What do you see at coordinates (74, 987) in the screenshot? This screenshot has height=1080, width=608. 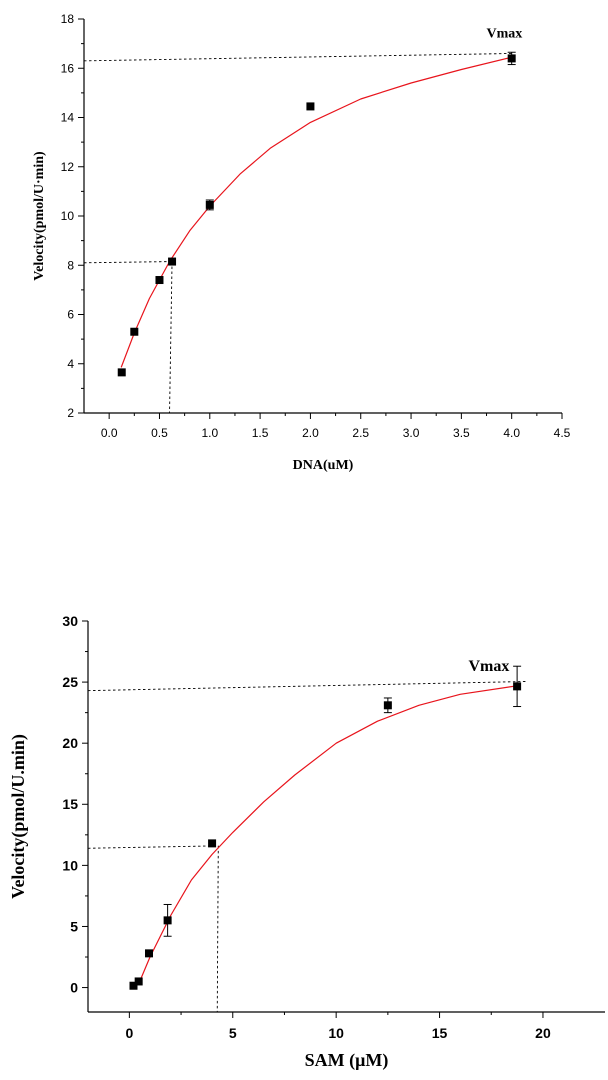 I see `sam-y-tick-label: 0` at bounding box center [74, 987].